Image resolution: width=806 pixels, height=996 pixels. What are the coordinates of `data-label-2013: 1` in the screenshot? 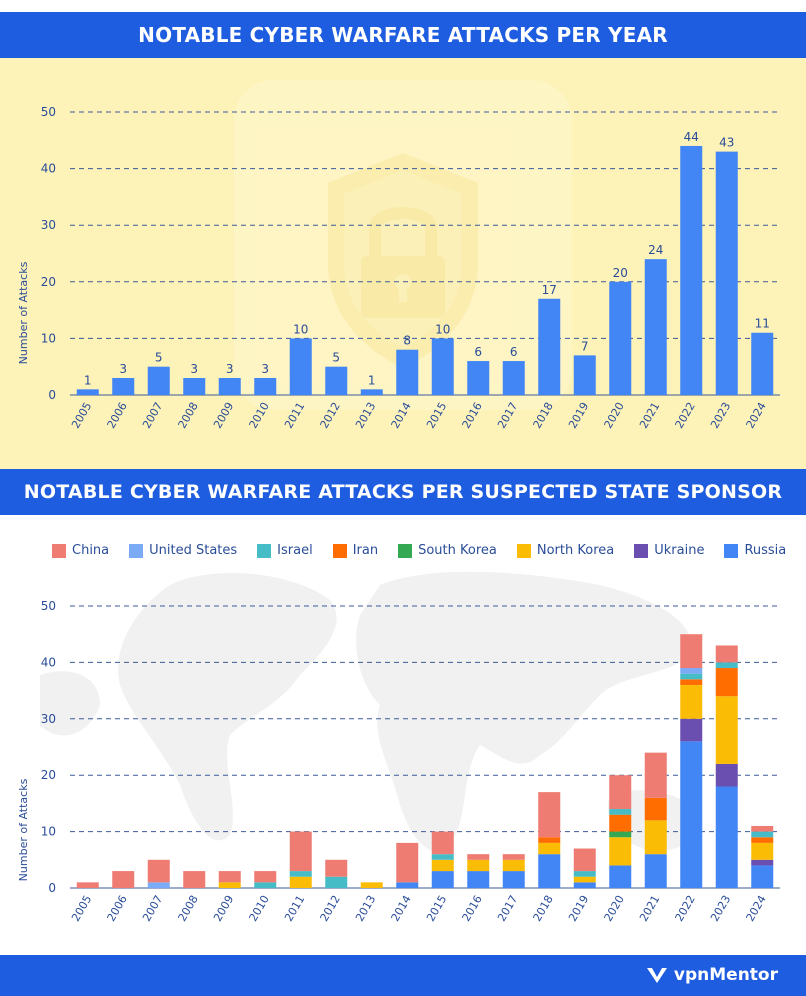 It's located at (372, 380).